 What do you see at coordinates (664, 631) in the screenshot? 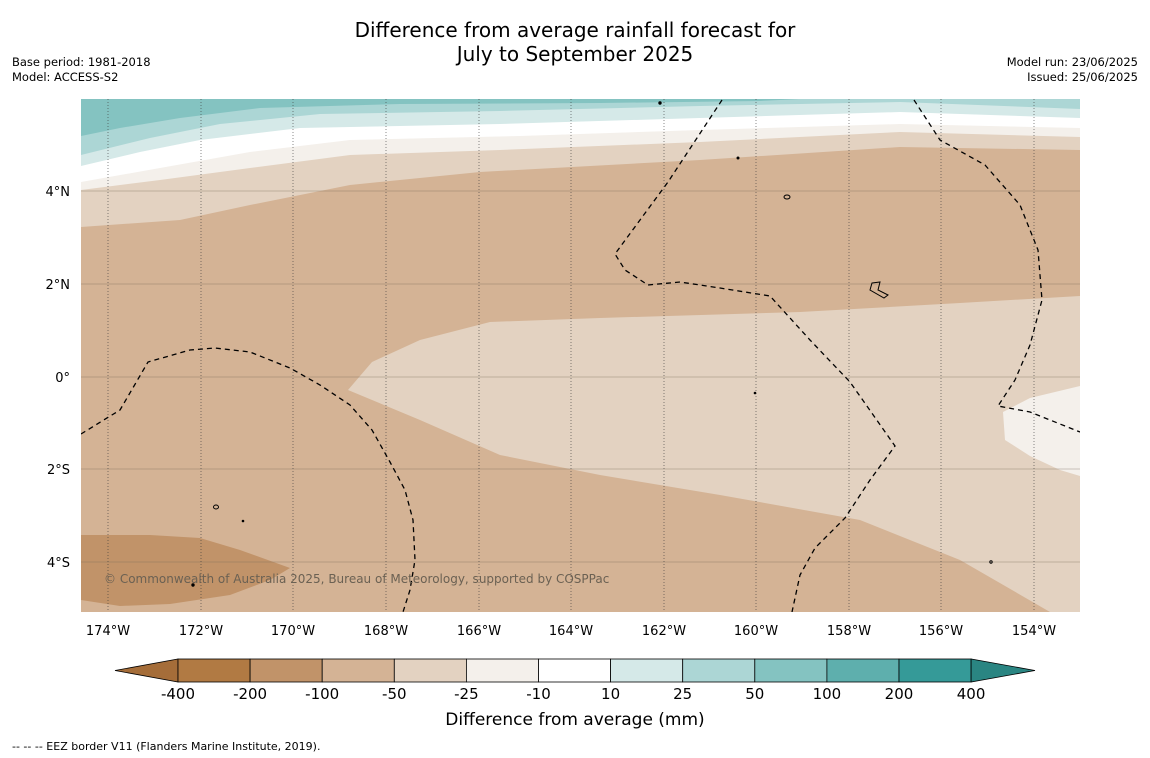
I see `lon-label: 162°W` at bounding box center [664, 631].